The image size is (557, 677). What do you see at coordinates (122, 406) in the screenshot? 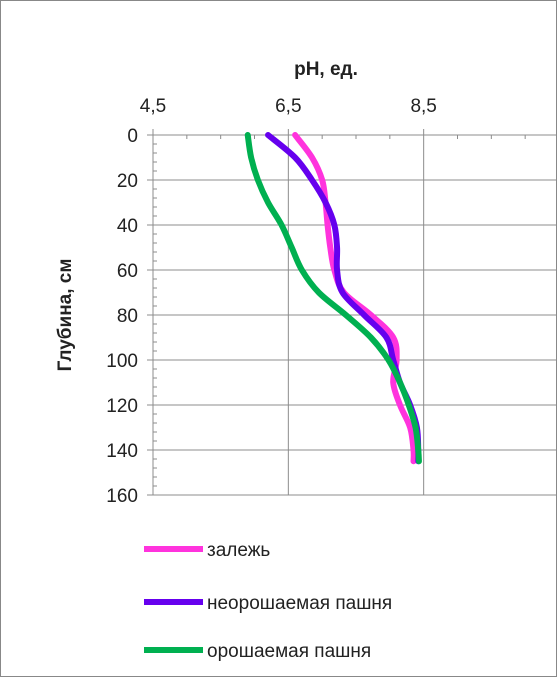
I see `y-tick-label: 120` at bounding box center [122, 406].